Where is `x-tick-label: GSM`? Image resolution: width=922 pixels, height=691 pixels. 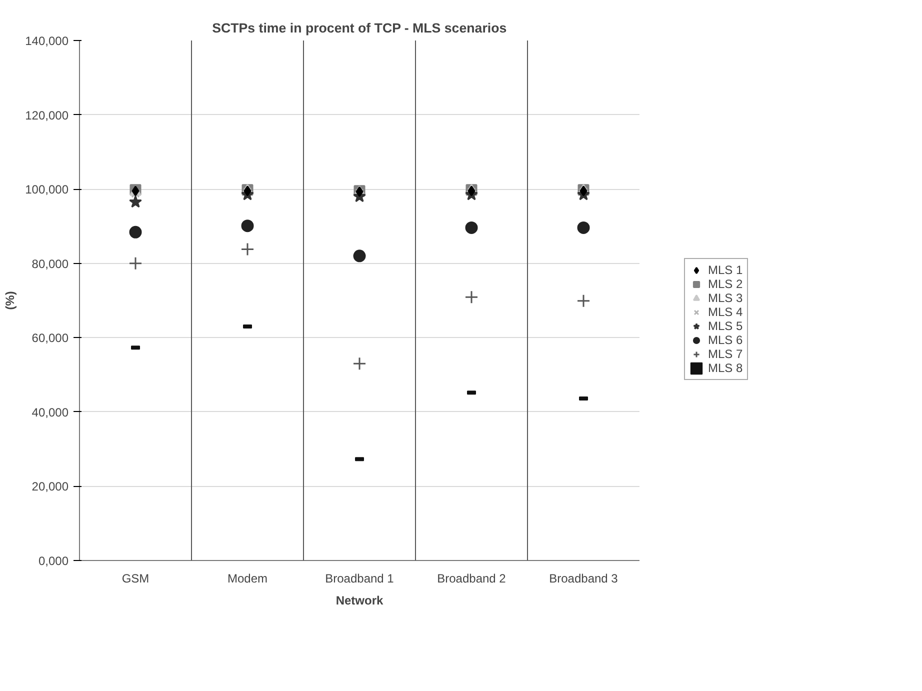
x-tick-label: GSM is located at coordinates (136, 579).